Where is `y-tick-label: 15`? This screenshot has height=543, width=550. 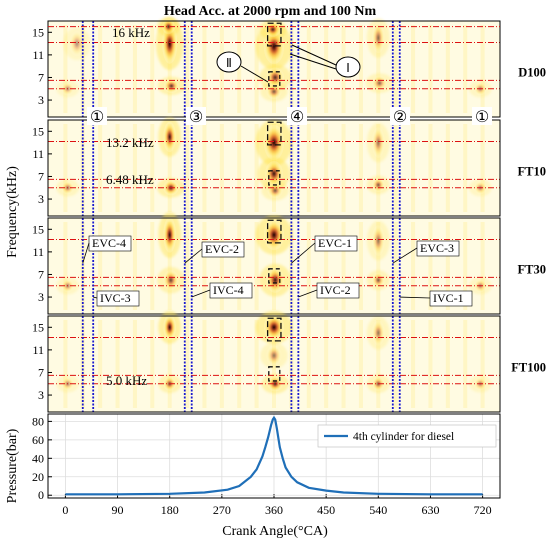
y-tick-label: 15 is located at coordinates (38, 131).